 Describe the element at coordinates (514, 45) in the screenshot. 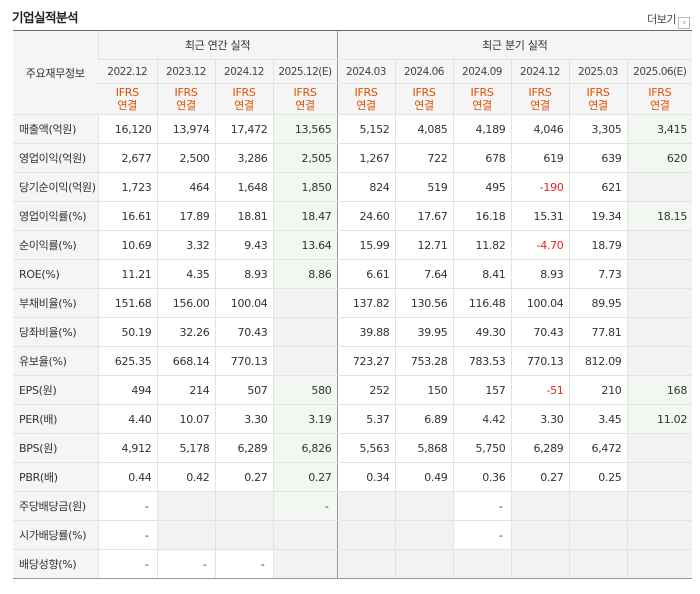

I see `quarterly-header: 최근 분기 실적` at that location.